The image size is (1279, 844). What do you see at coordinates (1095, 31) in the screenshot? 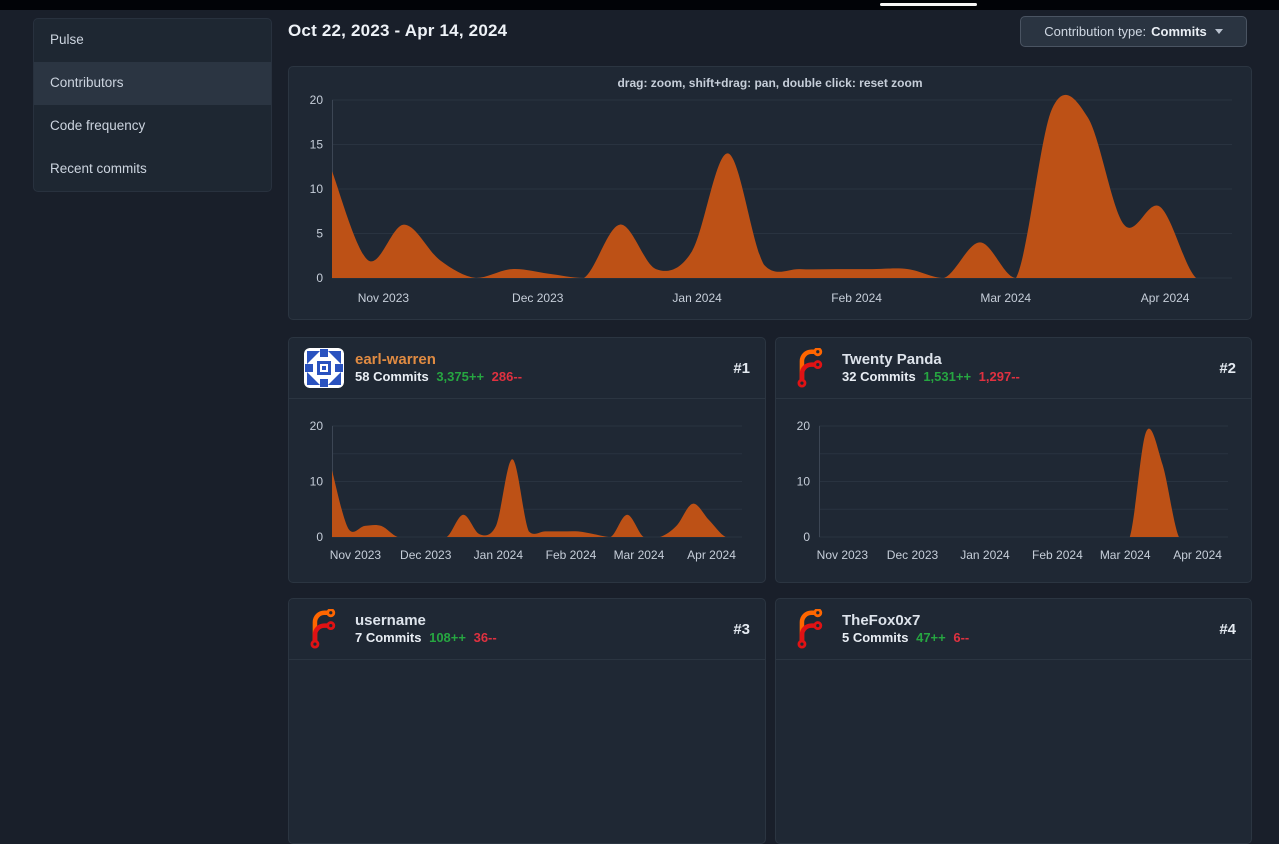
I see `contribution-type-label: Contribution type:` at bounding box center [1095, 31].